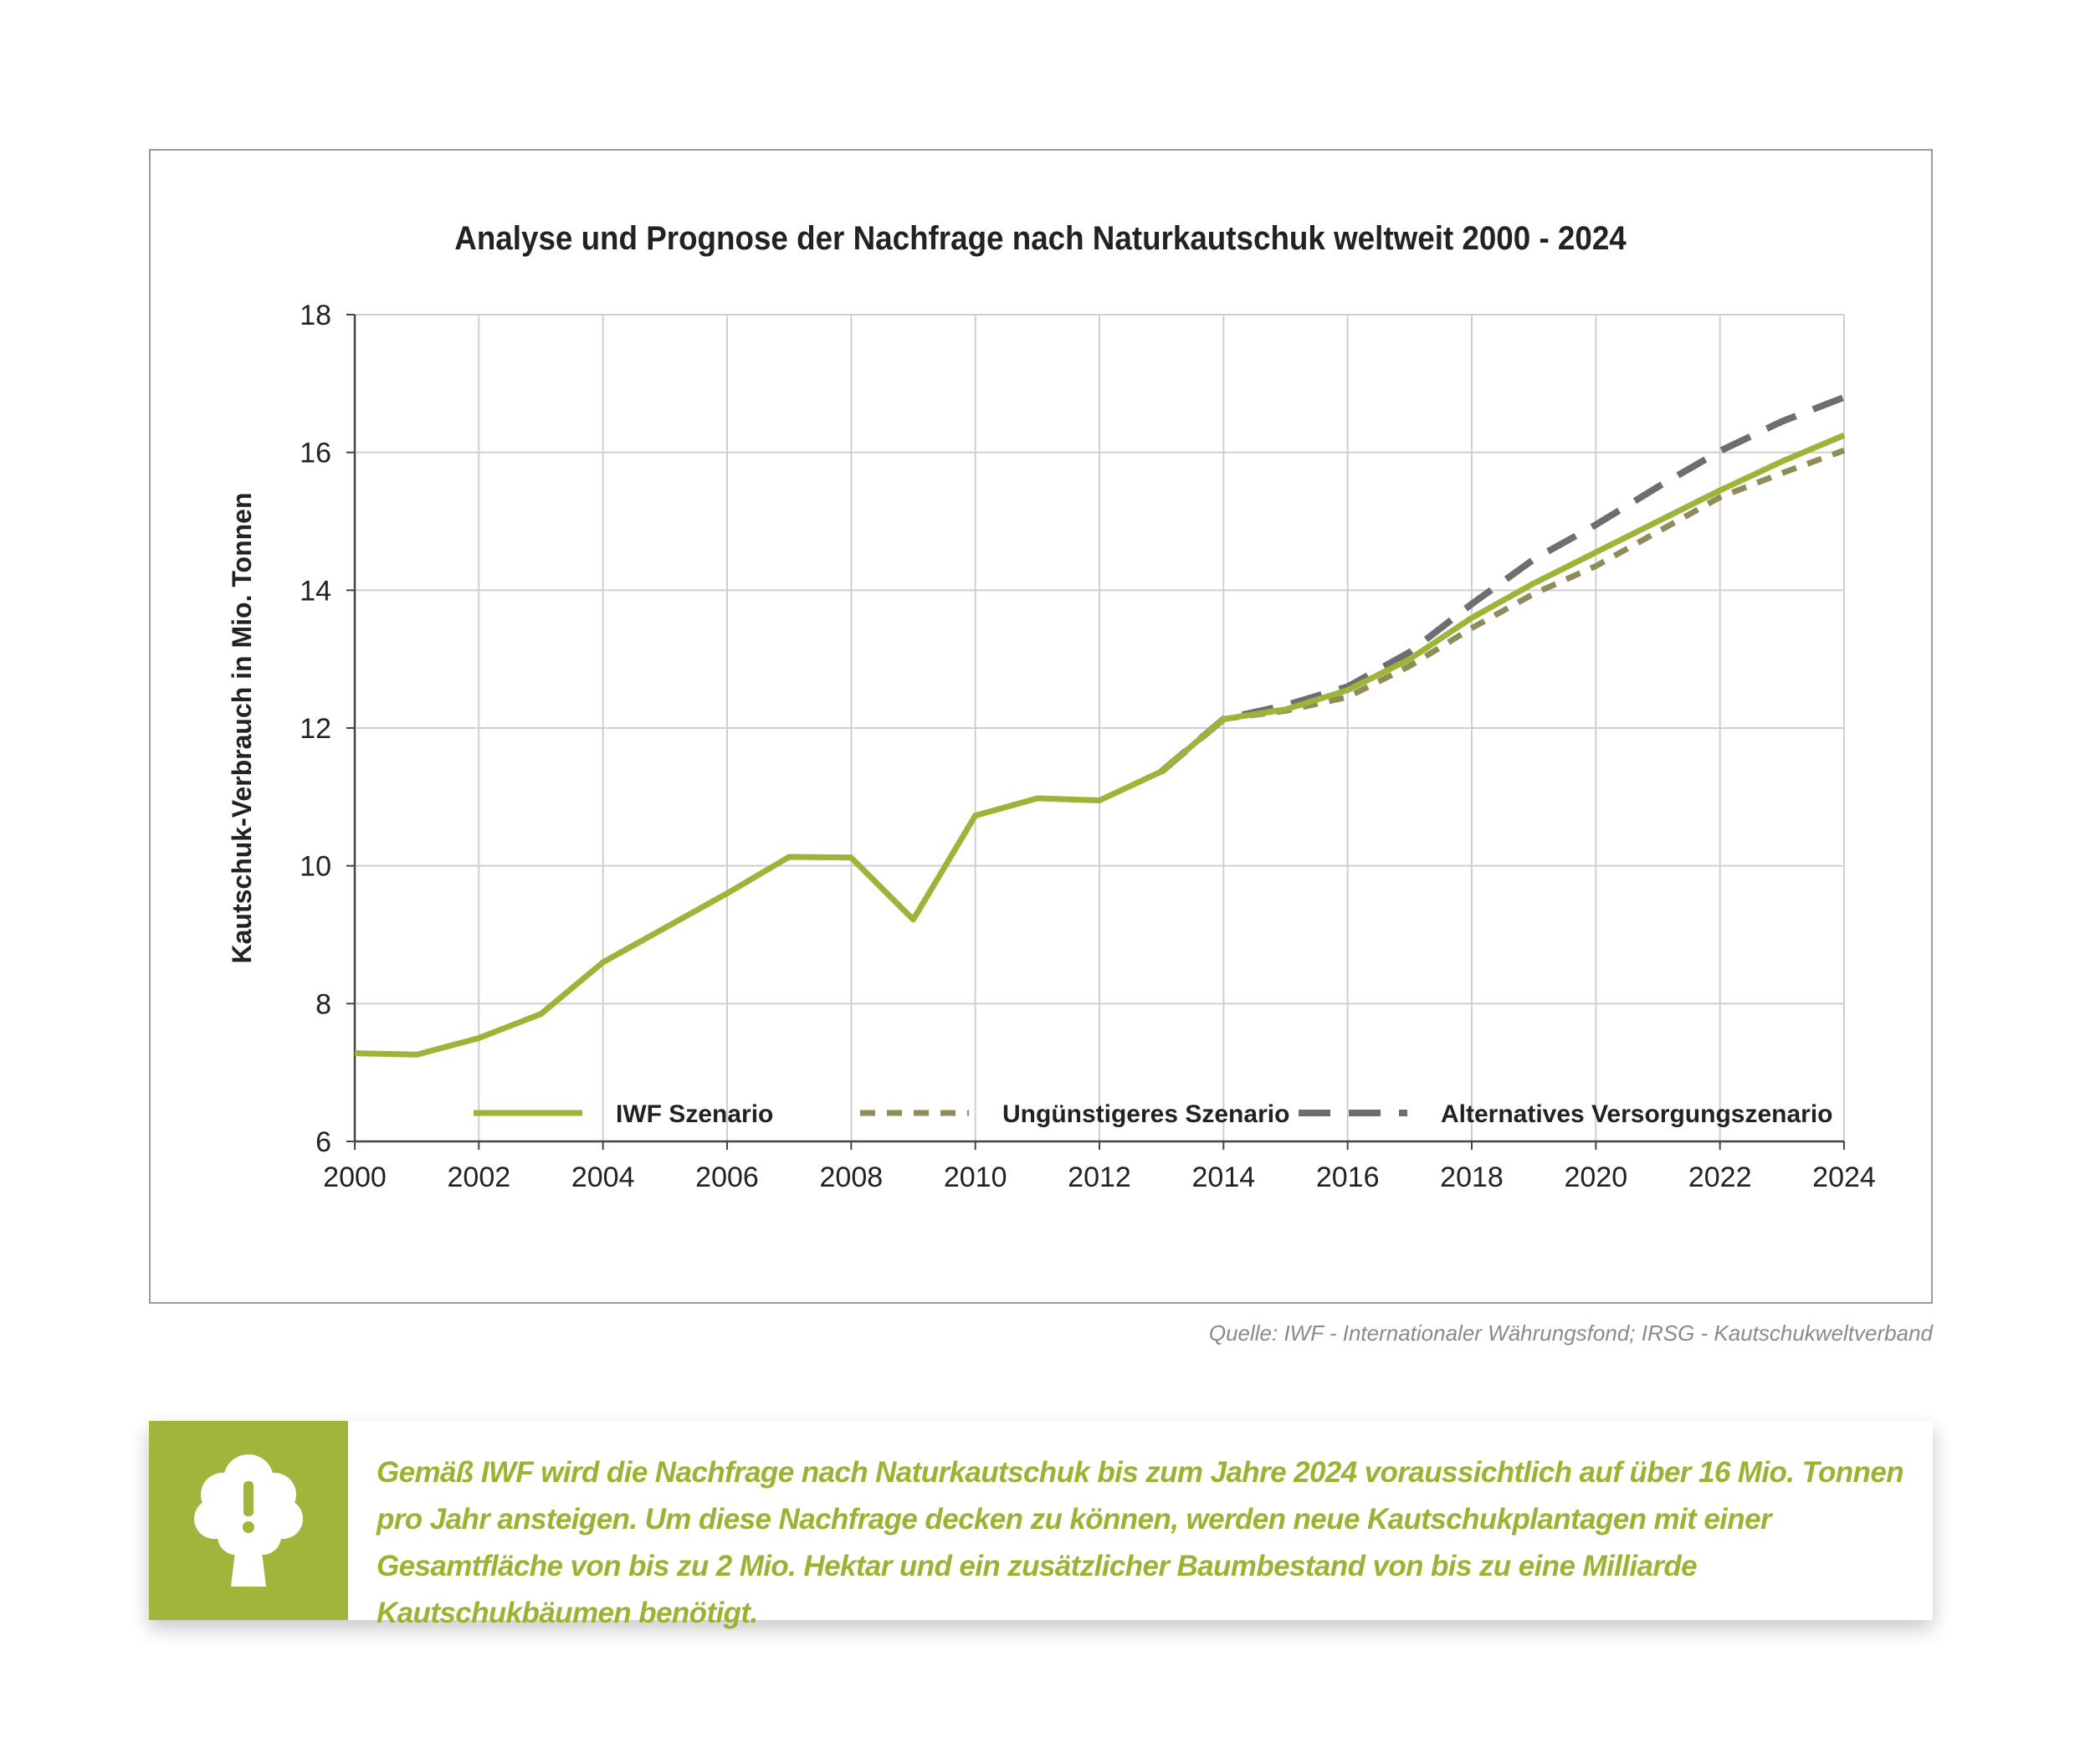 Image resolution: width=2075 pixels, height=1764 pixels. I want to click on tree-exclamation-icon, so click(248, 1520).